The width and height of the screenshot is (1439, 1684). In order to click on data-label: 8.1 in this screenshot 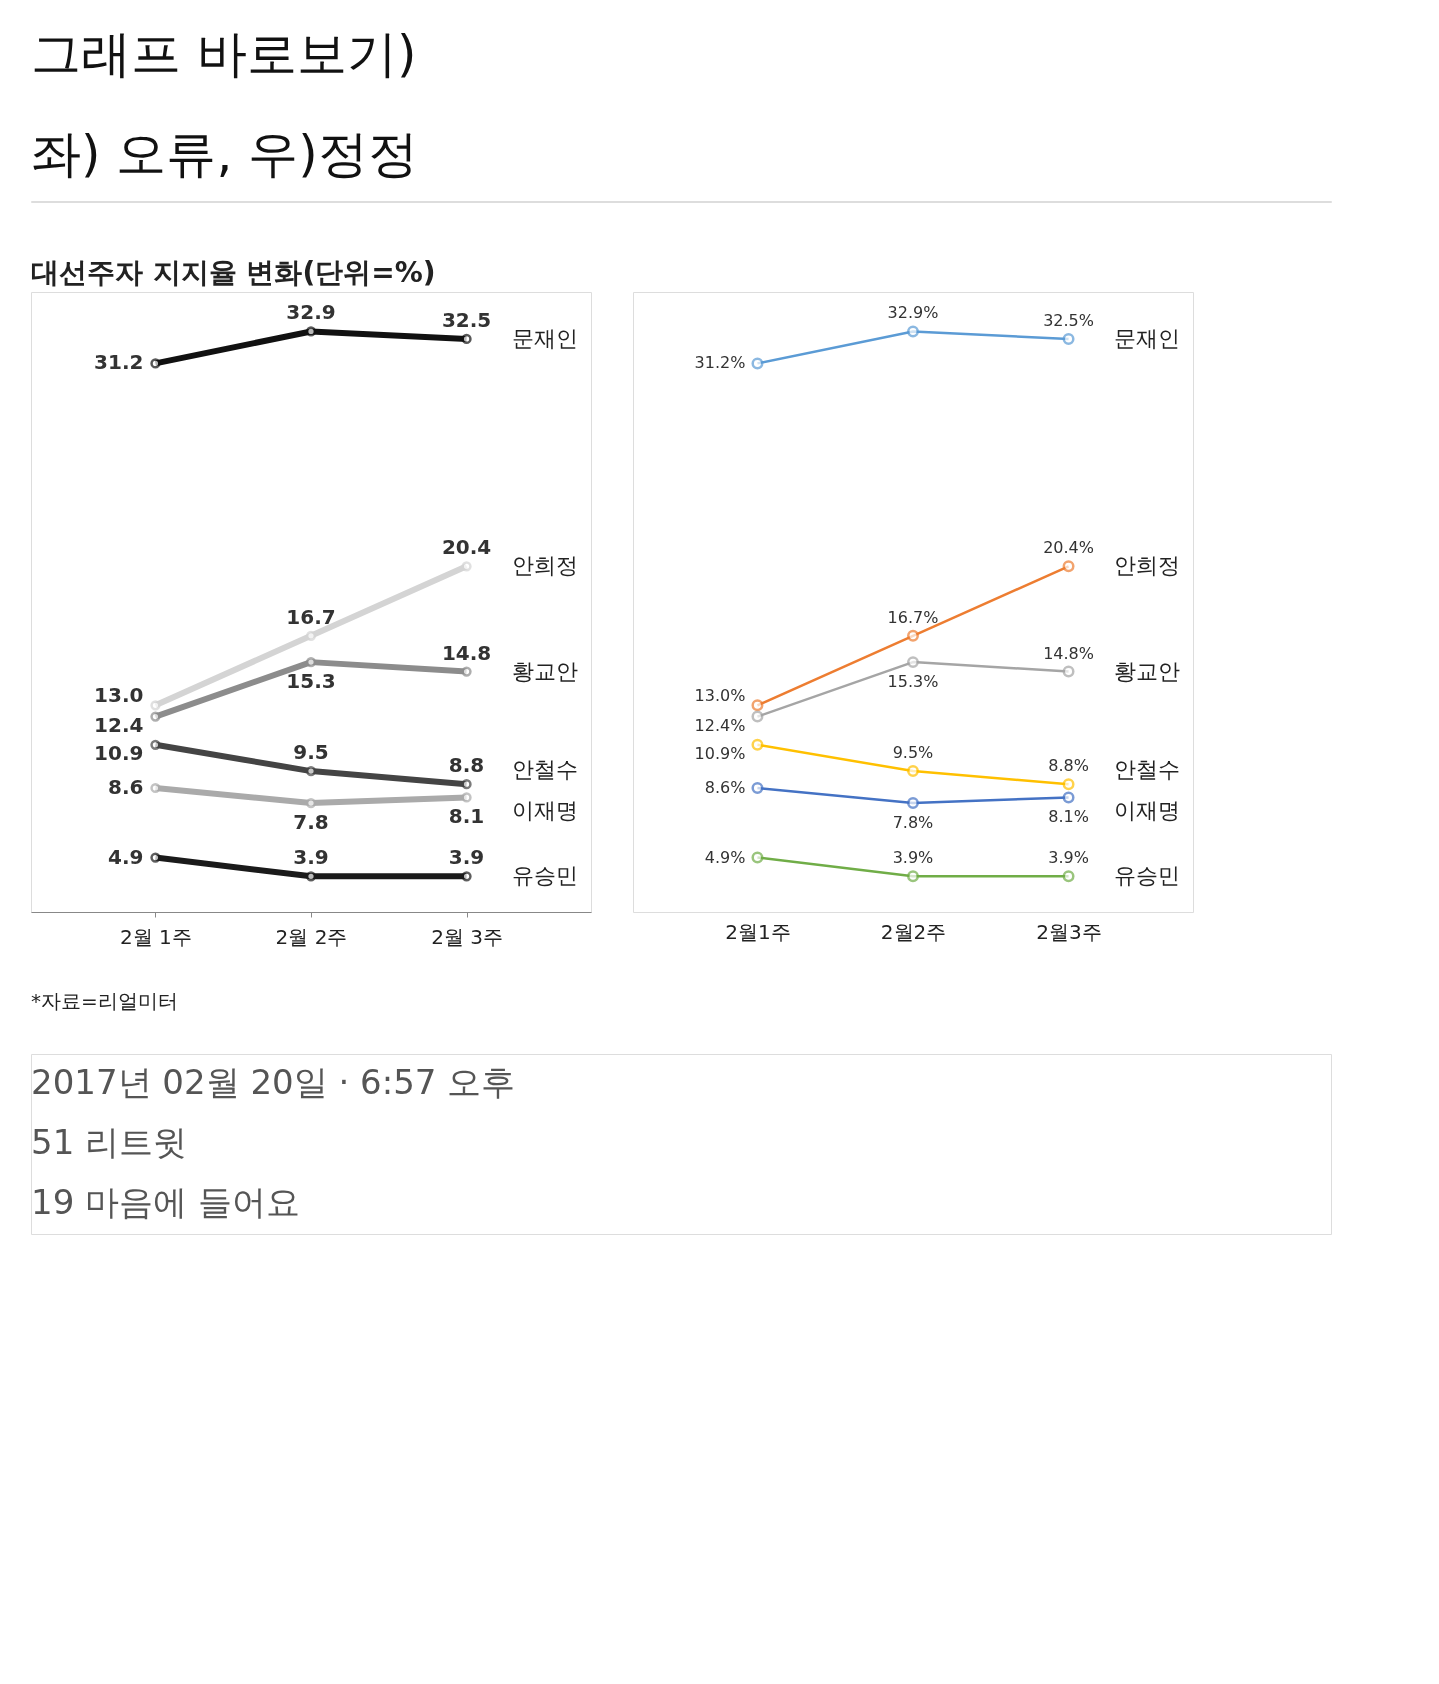, I will do `click(466, 816)`.